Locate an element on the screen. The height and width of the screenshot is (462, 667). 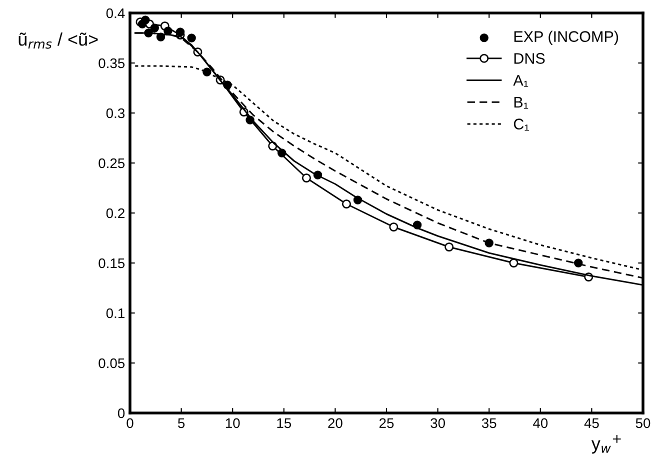
x-tick-label: 0 is located at coordinates (130, 423).